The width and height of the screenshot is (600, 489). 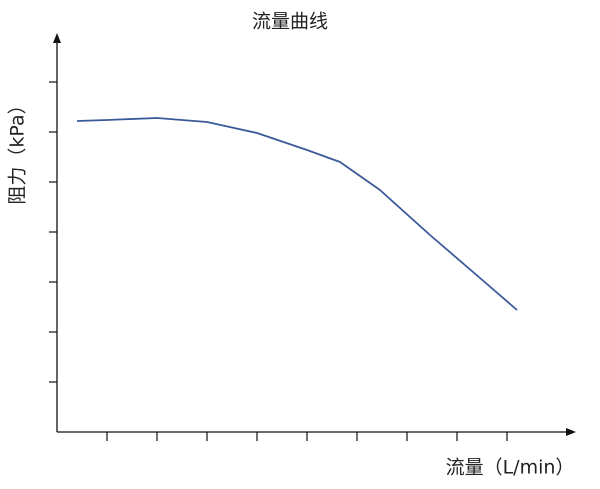 What do you see at coordinates (290, 22) in the screenshot?
I see `chart-title: 流量曲线` at bounding box center [290, 22].